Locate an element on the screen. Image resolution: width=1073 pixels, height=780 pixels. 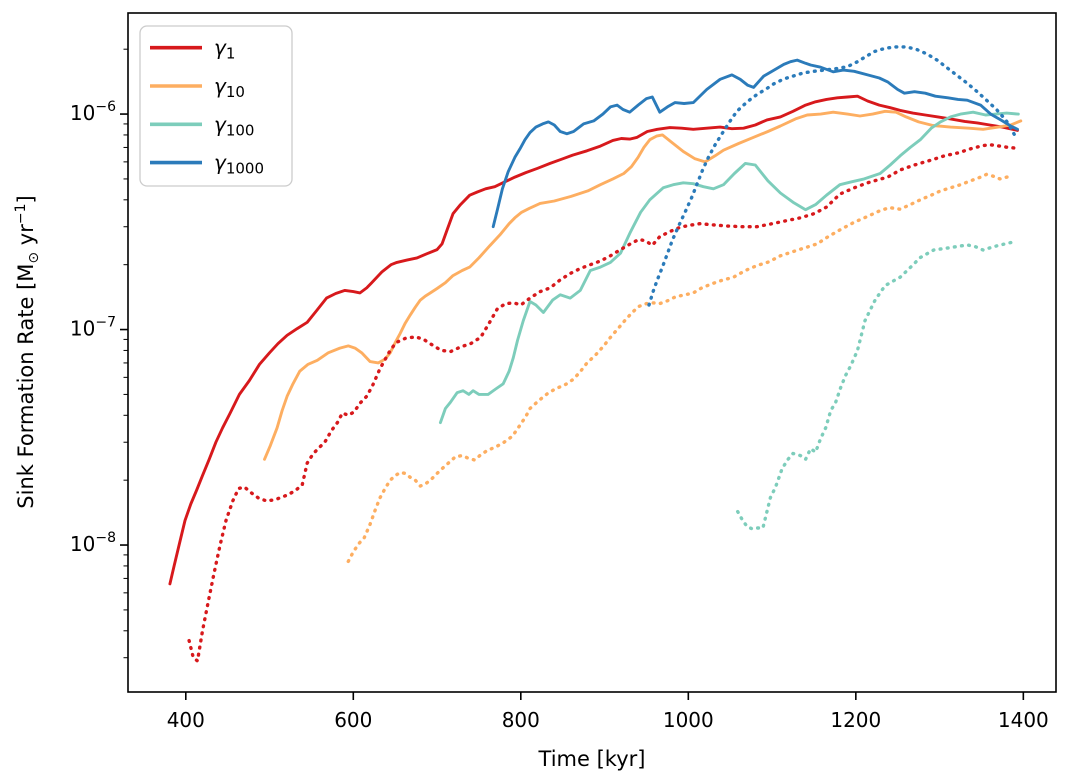
y-axis-label: Sink Formation Rate [M⊙ yr−1] is located at coordinates (27, 351).